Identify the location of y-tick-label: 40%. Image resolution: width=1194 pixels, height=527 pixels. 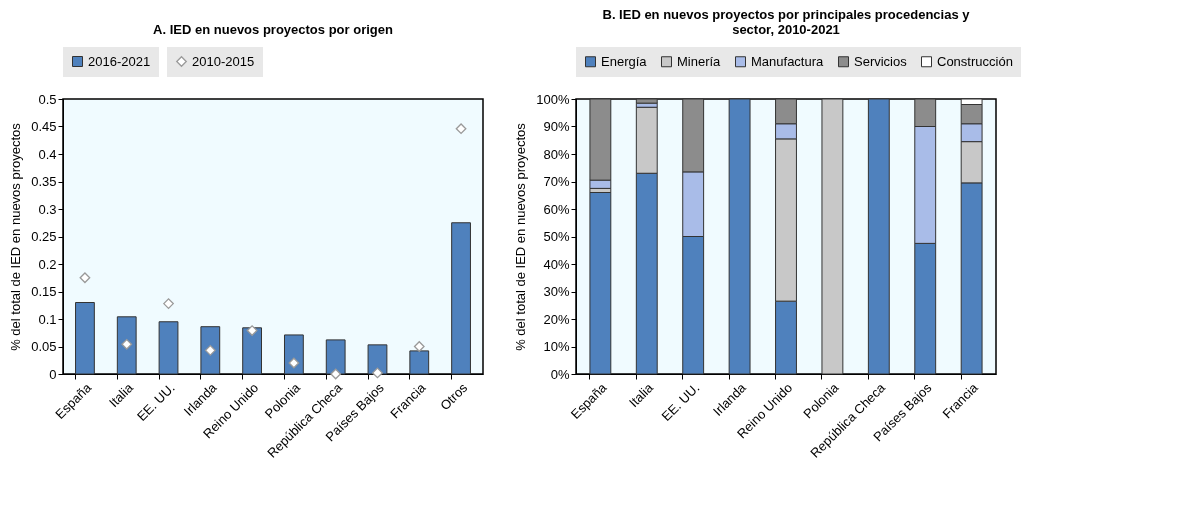
(556, 264).